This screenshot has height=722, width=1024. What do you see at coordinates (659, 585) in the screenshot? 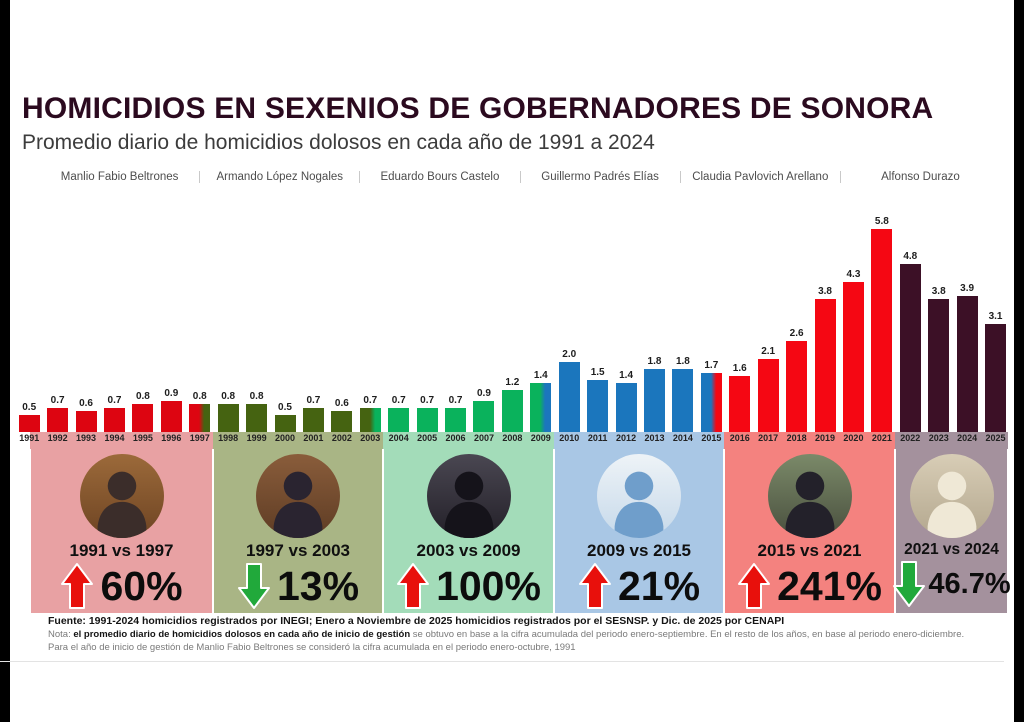
I see `change-percent: 21%` at bounding box center [659, 585].